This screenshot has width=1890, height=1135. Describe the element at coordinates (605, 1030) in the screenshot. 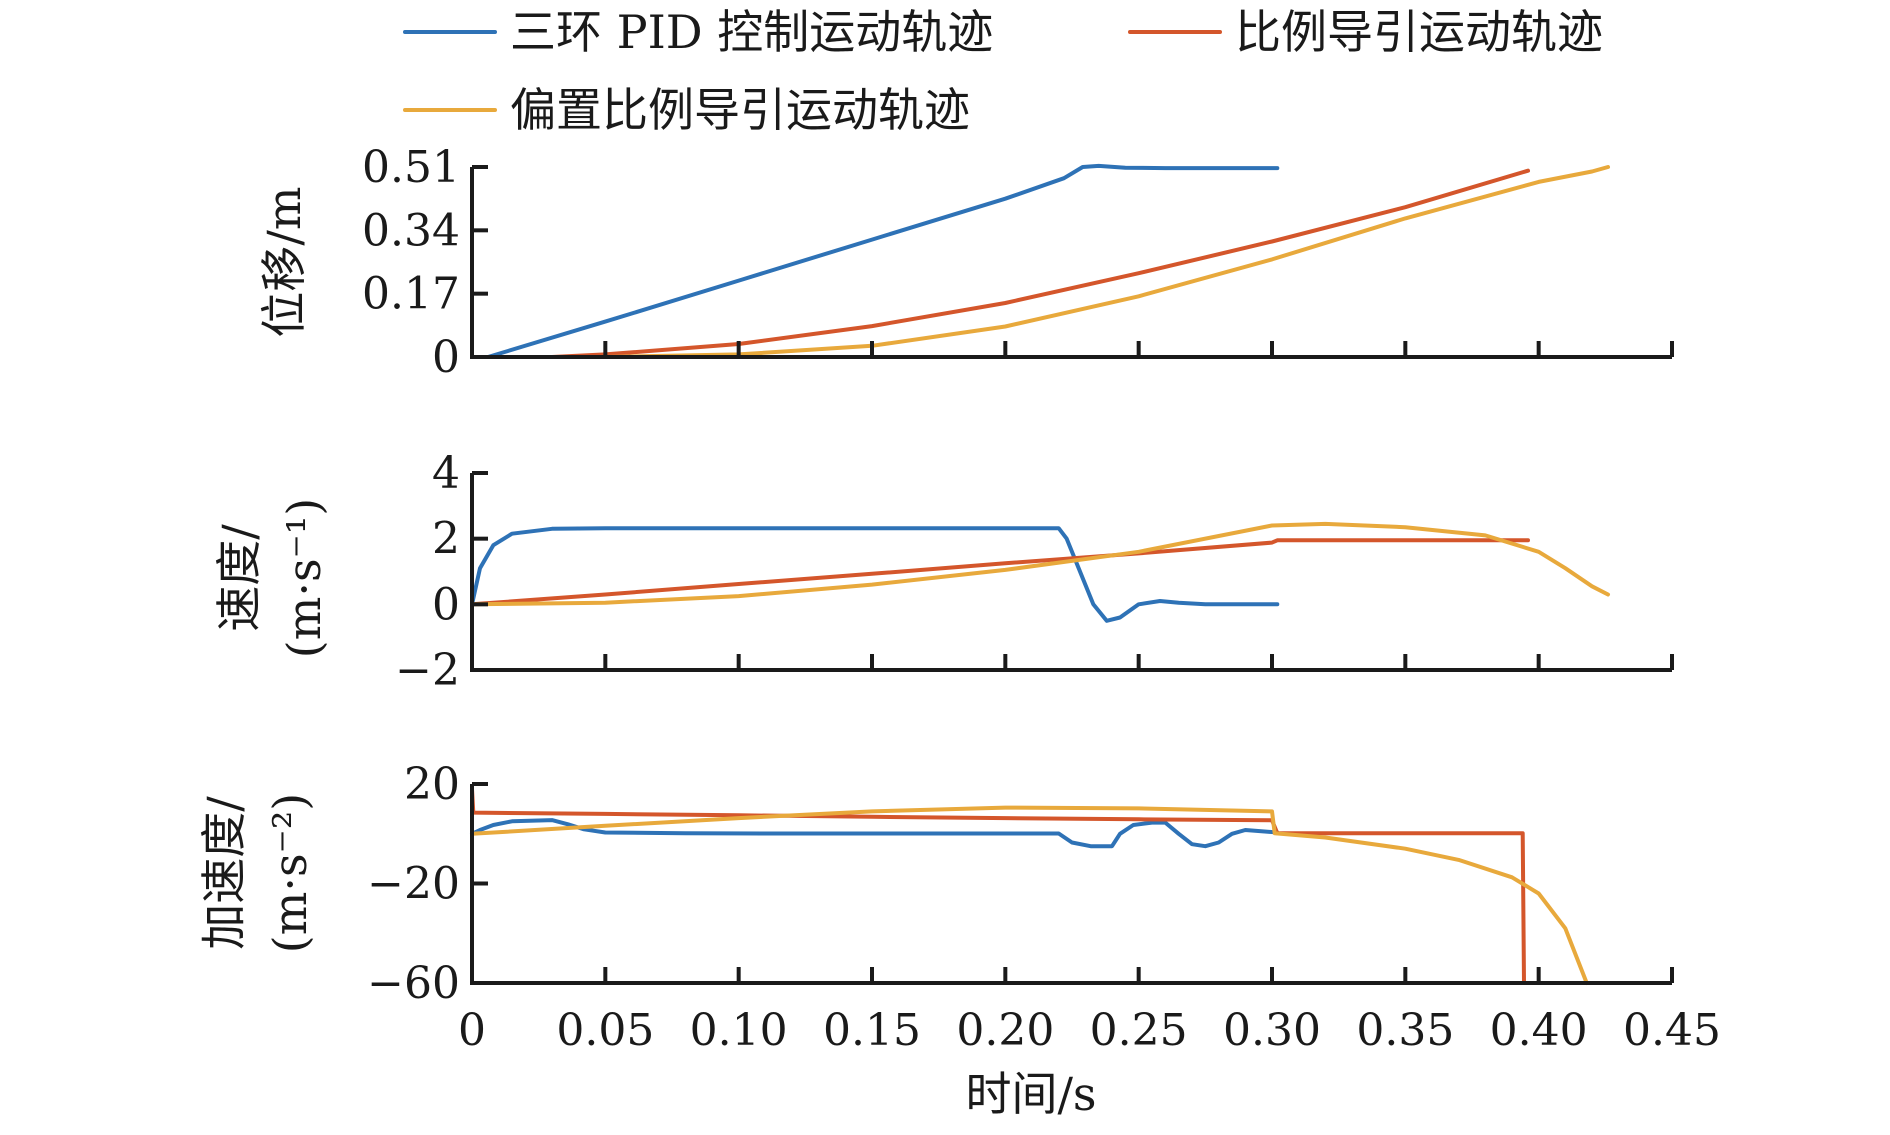

I see `x-tick-label-1: 0.05` at that location.